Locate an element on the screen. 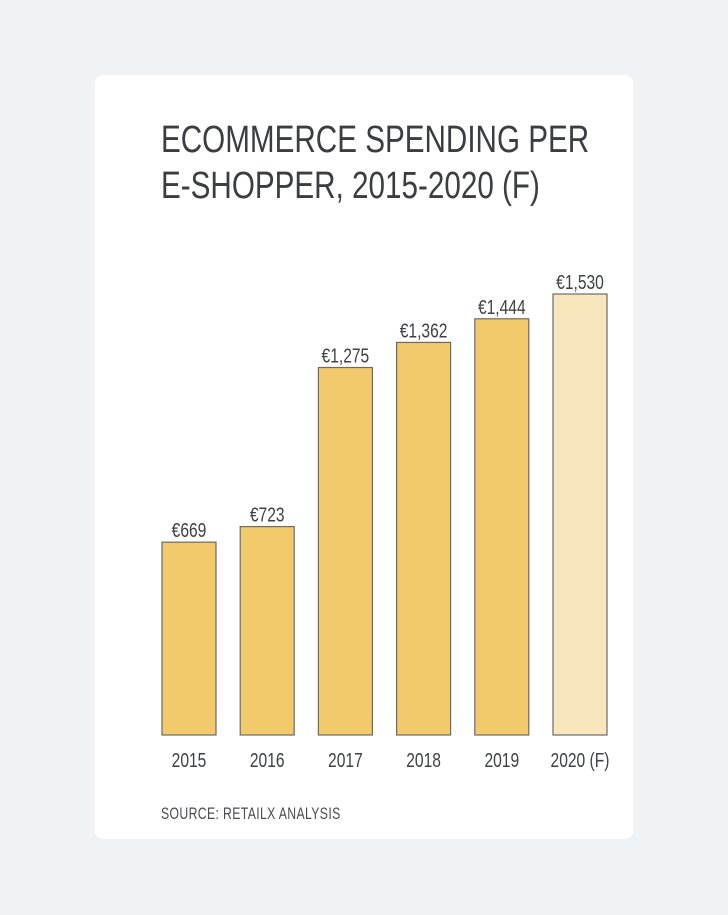 Image resolution: width=728 pixels, height=915 pixels. x-tick-label: 2017 is located at coordinates (345, 760).